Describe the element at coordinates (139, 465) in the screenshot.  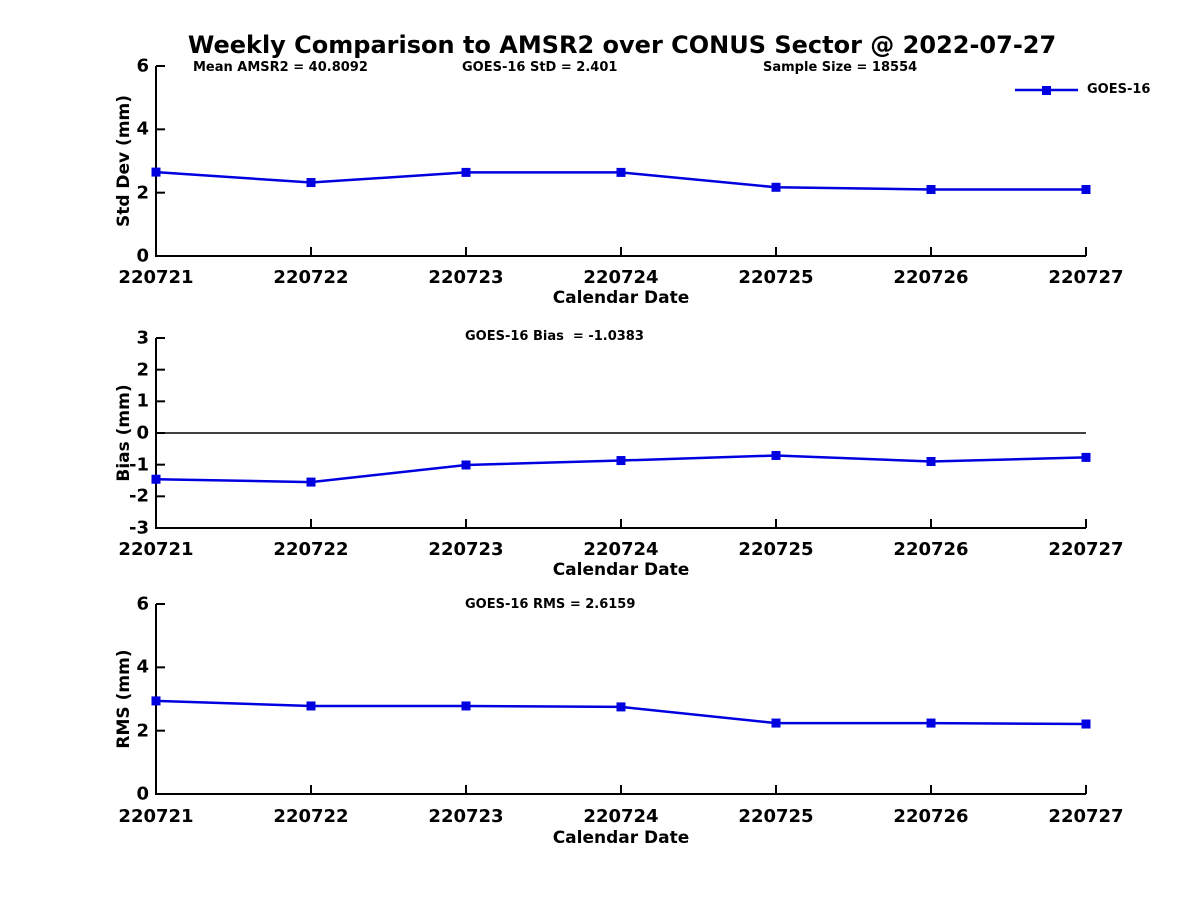
I see `y-tick-label: -1` at that location.